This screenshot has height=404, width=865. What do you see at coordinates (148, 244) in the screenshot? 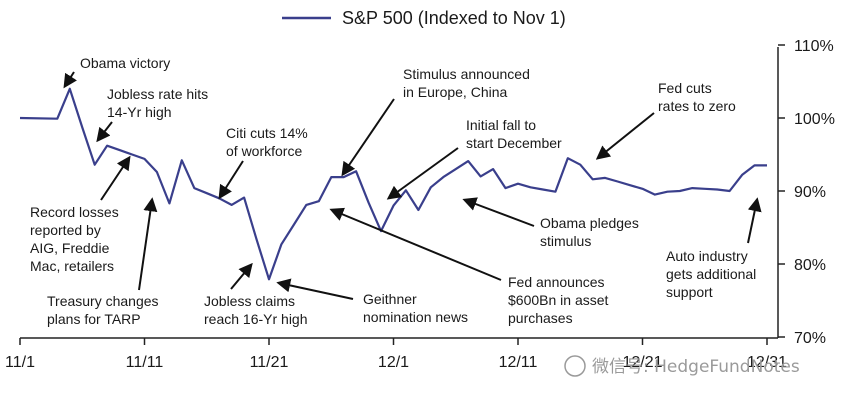
I see `annotation-arrow-treasury` at bounding box center [148, 244].